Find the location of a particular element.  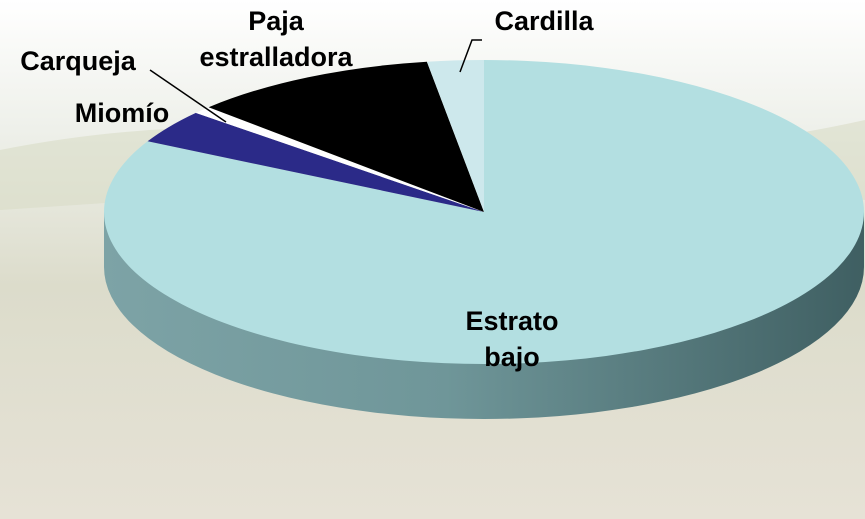

slice-label: Carqueja is located at coordinates (78, 61).